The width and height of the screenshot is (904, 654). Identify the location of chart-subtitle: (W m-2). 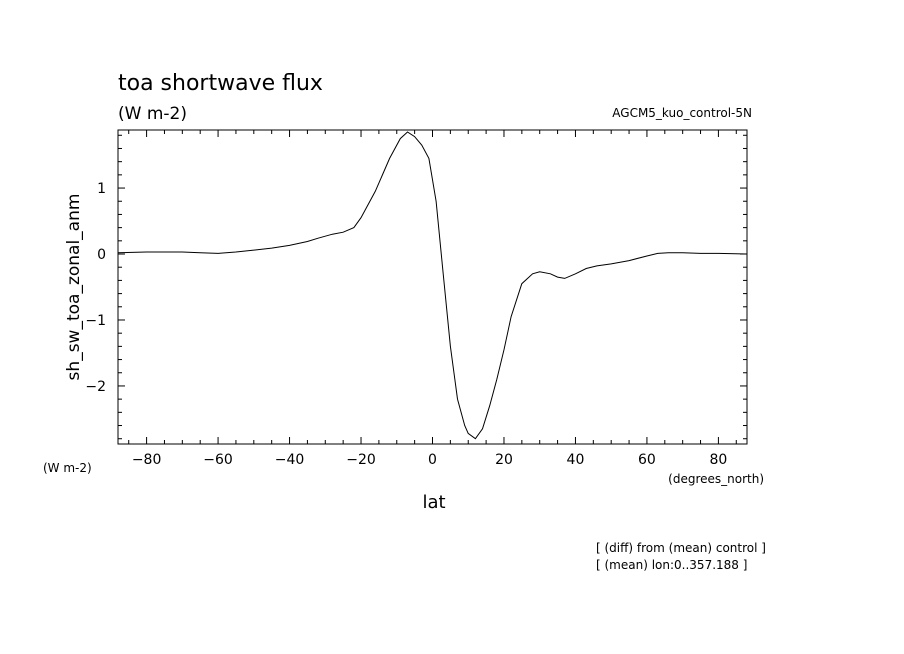
(152, 114).